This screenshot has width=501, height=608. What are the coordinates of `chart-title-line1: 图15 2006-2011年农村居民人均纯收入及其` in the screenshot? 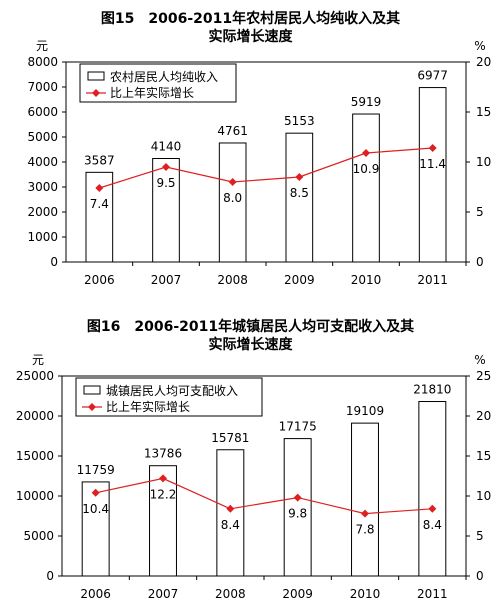 It's located at (250, 19).